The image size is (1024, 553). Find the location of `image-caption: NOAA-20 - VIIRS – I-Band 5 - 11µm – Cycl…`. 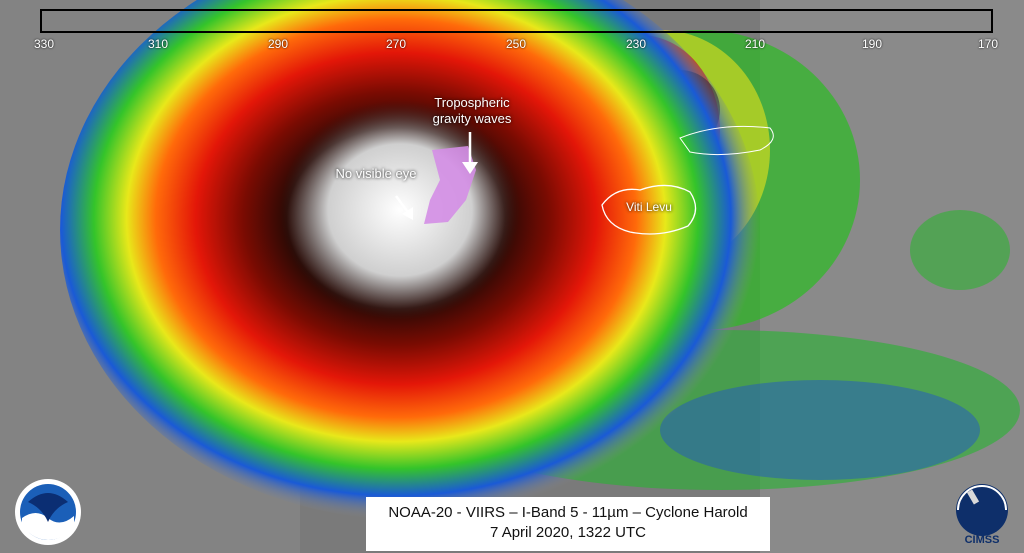

image-caption: NOAA-20 - VIIRS – I-Band 5 - 11µm – Cycl… is located at coordinates (568, 524).